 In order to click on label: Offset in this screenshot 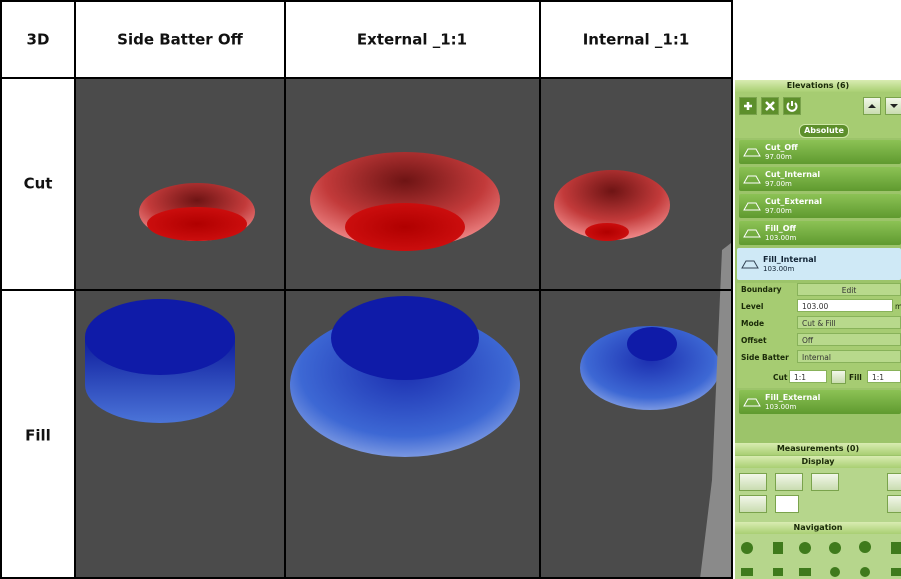, I will do `click(754, 340)`.